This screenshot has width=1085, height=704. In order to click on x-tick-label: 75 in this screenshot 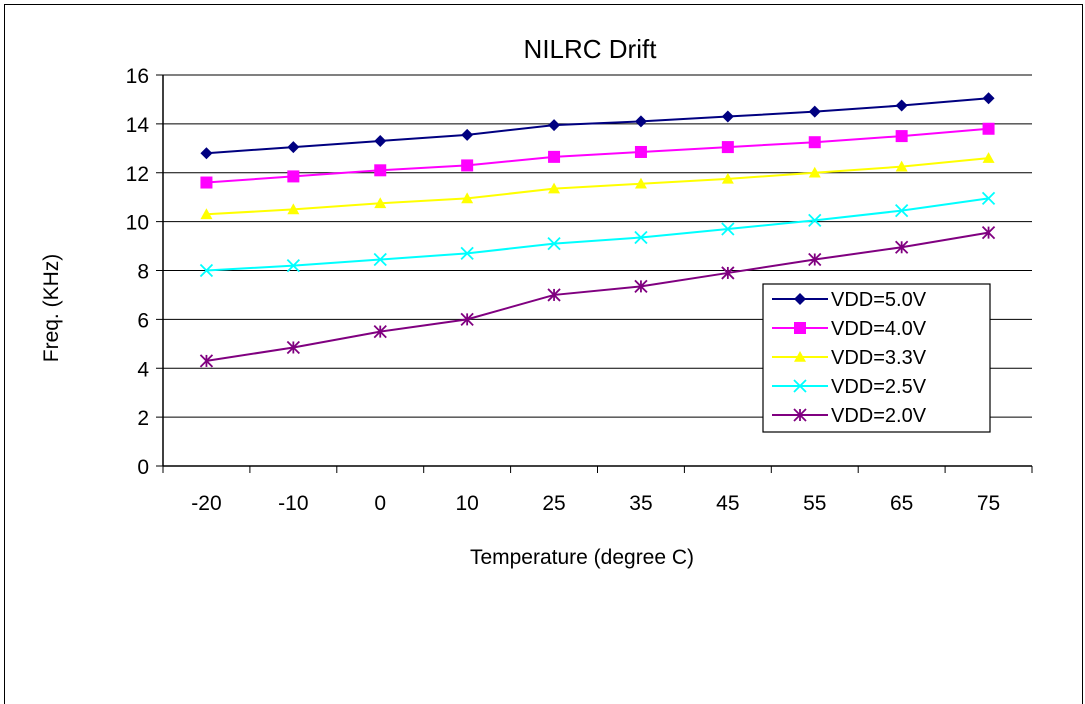, I will do `click(988, 503)`.